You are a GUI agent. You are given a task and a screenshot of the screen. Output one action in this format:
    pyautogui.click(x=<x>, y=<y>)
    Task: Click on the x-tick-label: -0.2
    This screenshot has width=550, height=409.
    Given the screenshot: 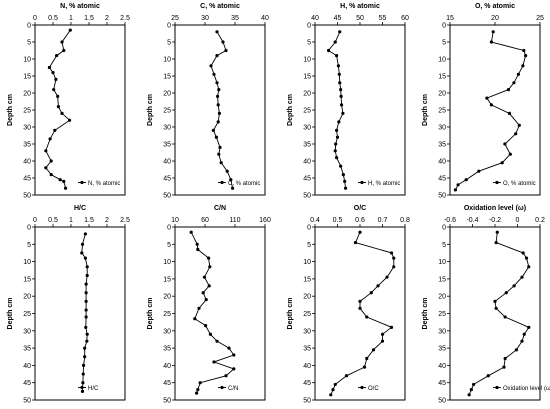 What is the action you would take?
    pyautogui.click(x=495, y=220)
    